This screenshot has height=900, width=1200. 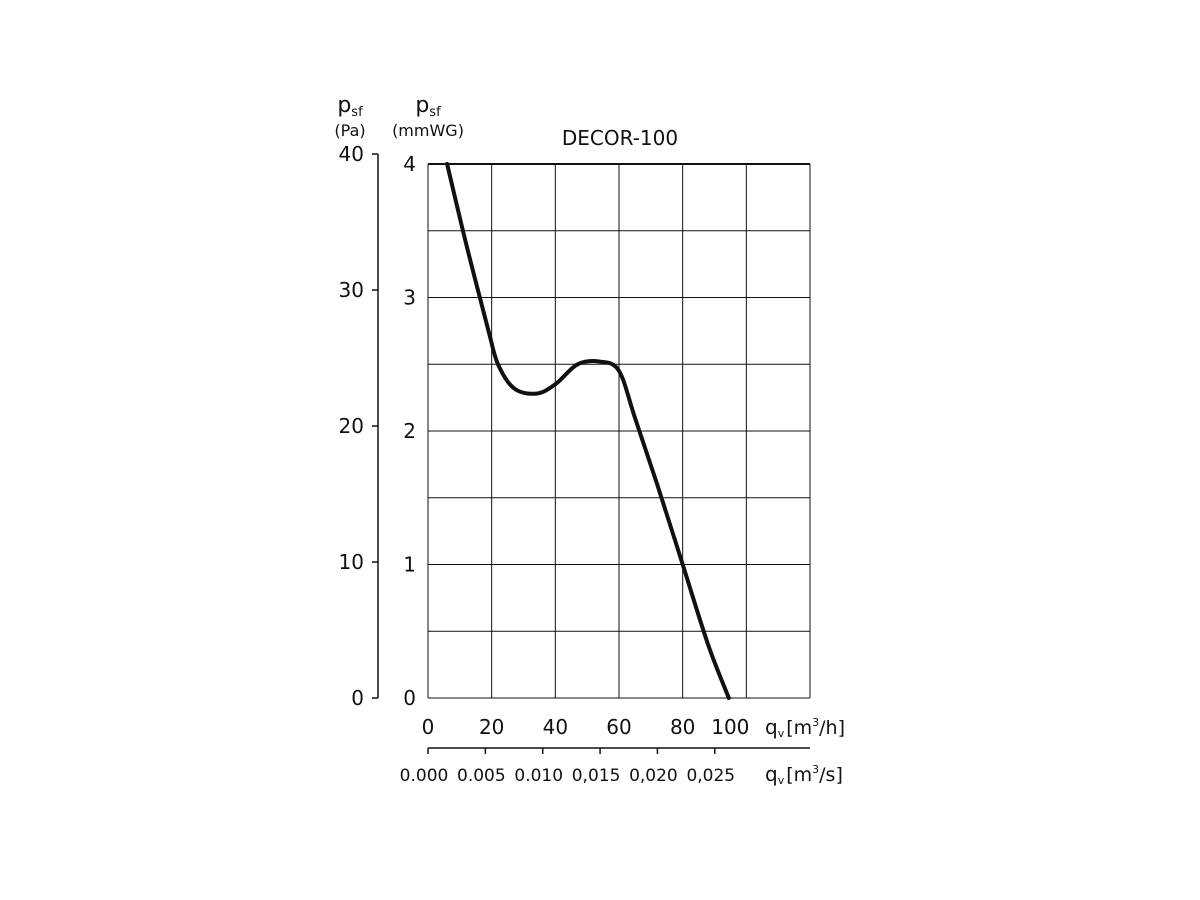 I want to click on x-axis-label: qv [m3/h], so click(x=805, y=727).